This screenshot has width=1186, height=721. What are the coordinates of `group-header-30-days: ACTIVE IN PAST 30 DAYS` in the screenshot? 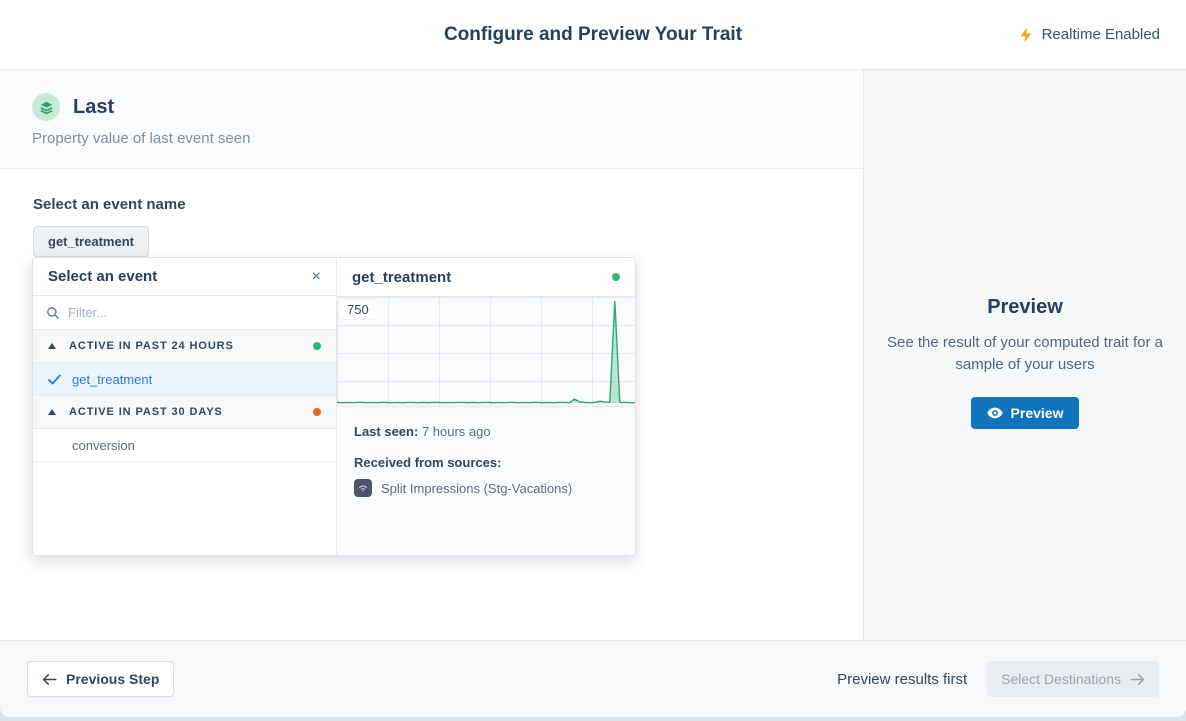 It's located at (184, 412).